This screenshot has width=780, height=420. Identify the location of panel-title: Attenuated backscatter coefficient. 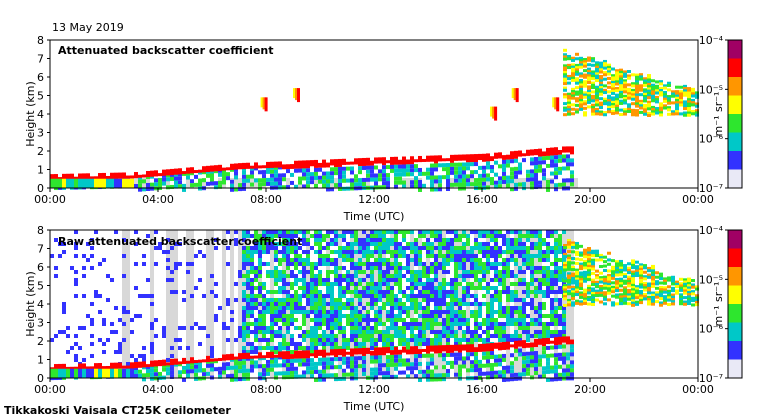
(166, 50).